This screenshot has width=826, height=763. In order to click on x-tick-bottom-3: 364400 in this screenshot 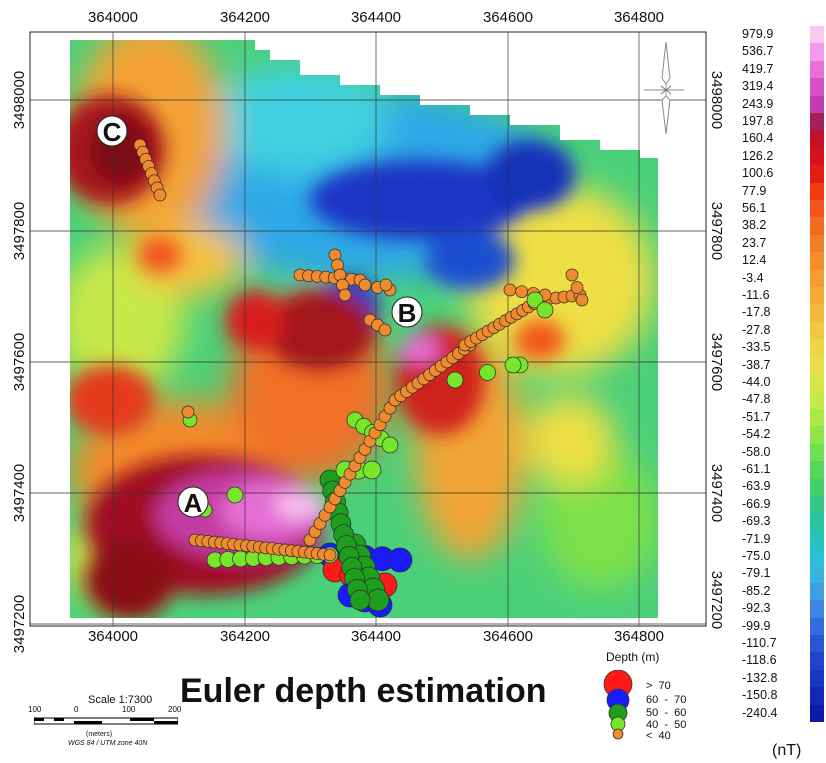, I will do `click(376, 636)`.